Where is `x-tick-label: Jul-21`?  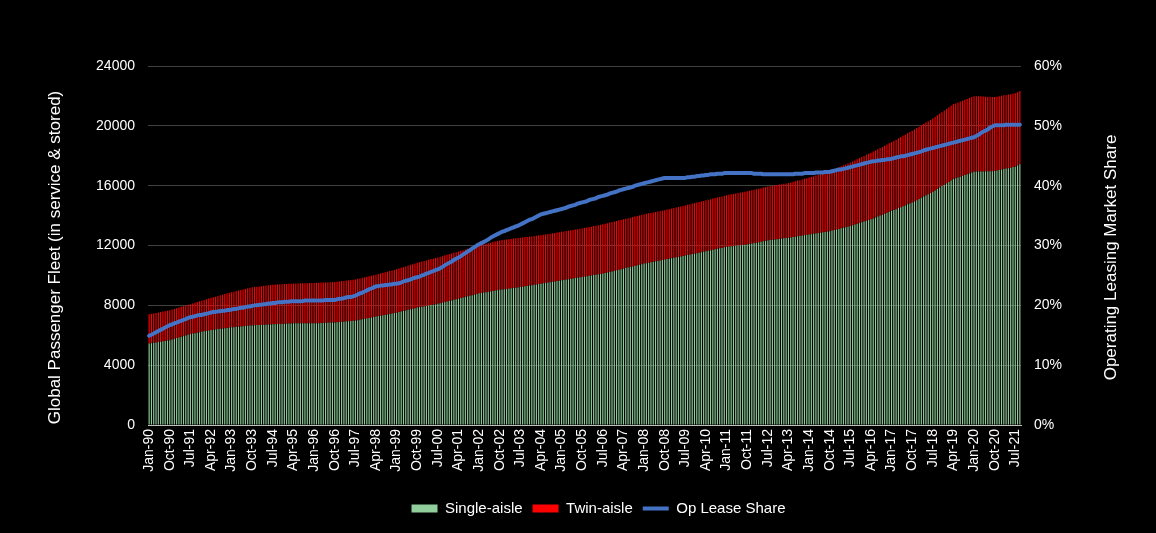 x-tick-label: Jul-21 is located at coordinates (1014, 448).